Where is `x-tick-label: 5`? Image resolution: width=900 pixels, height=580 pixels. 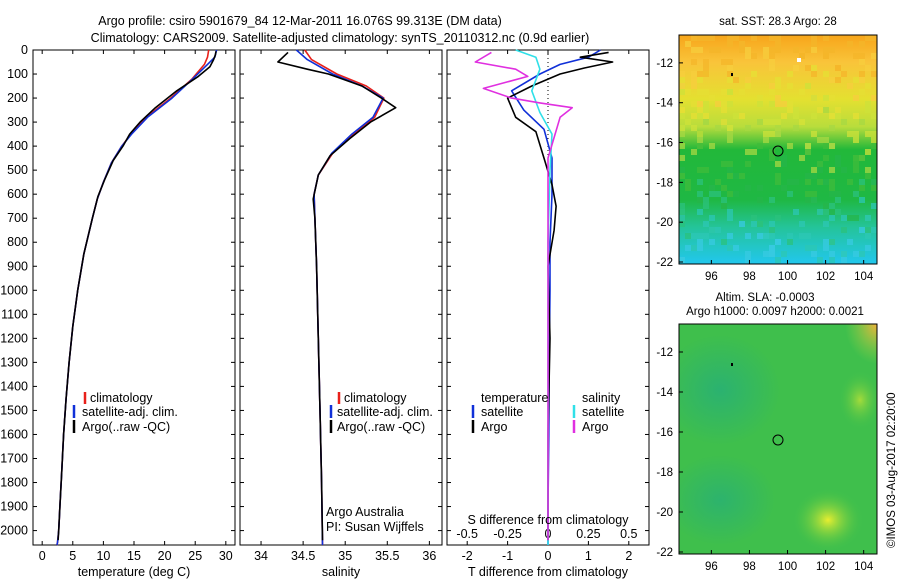 x-tick-label: 5 is located at coordinates (72, 556).